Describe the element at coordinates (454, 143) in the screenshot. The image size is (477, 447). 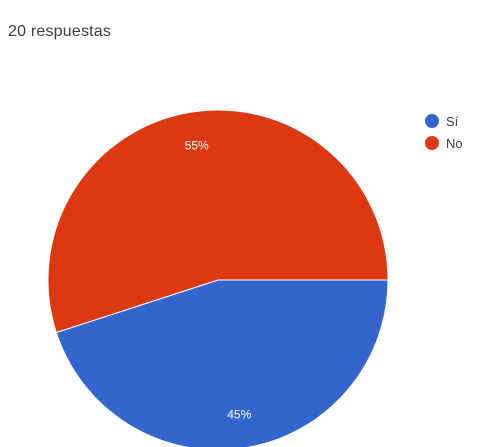
I see `legend-label-no: No` at that location.